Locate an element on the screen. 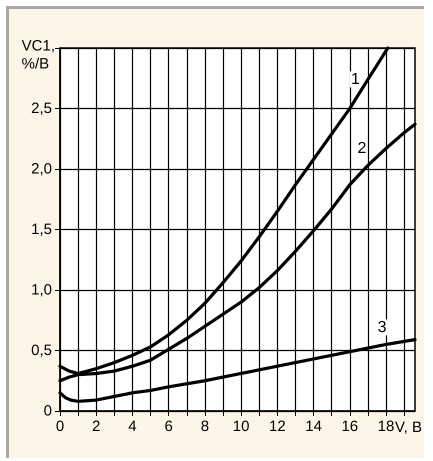  y-tick-label: 2,5 is located at coordinates (41, 108).